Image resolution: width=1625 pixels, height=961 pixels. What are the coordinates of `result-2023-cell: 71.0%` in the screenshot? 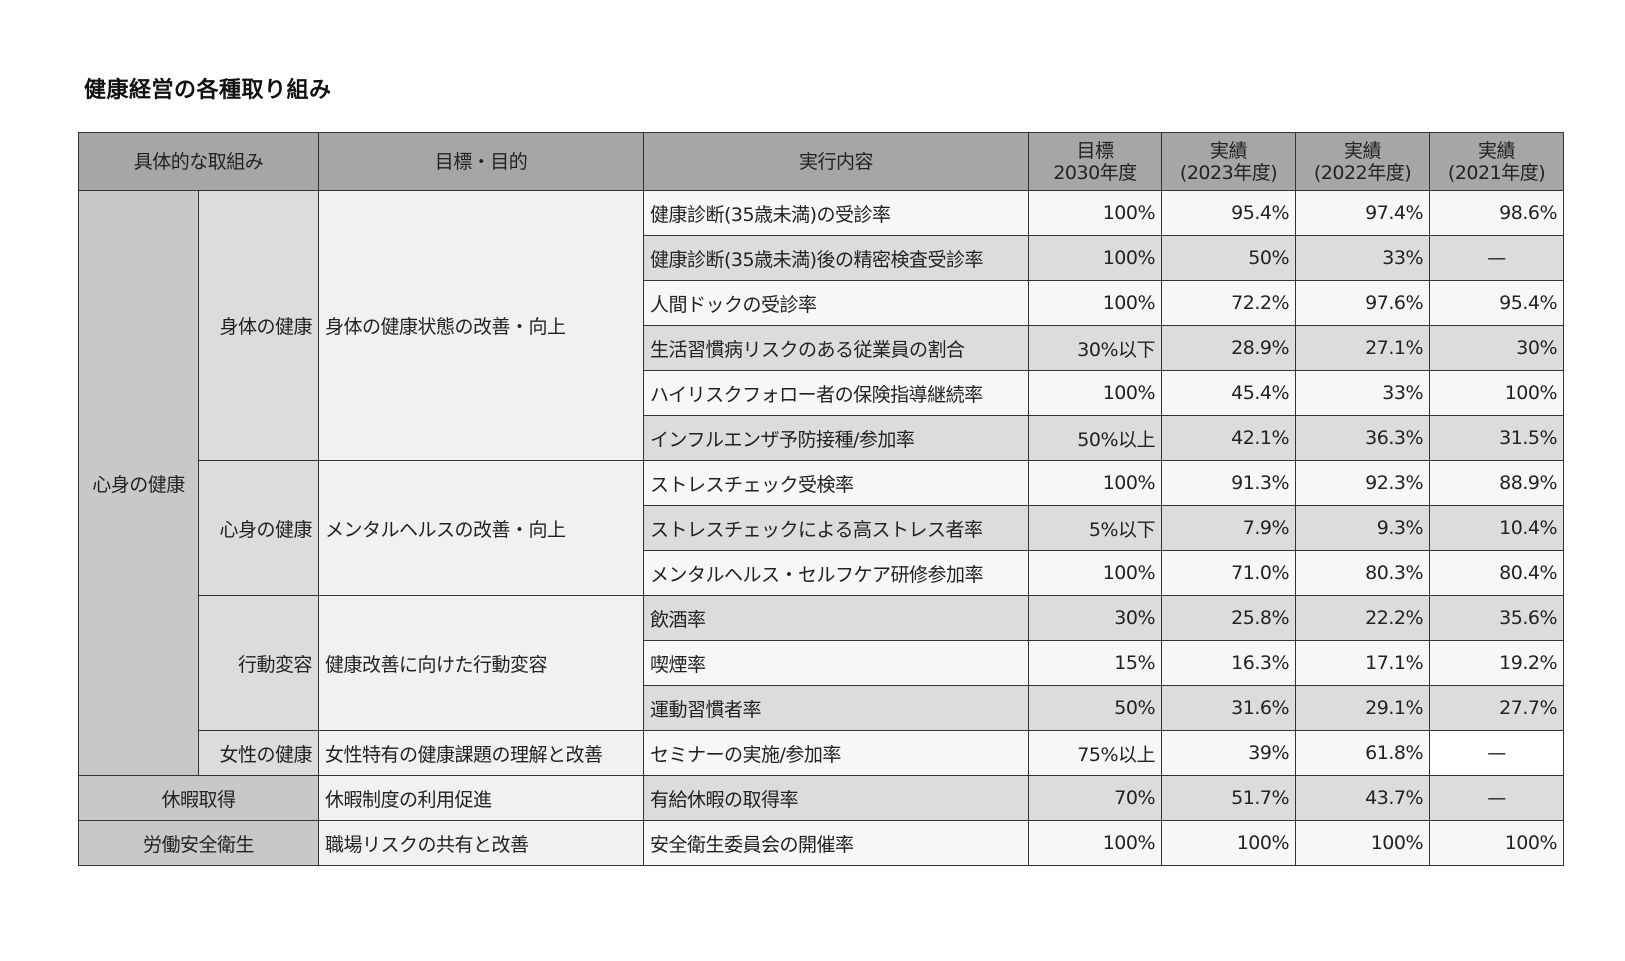 It's located at (1229, 573).